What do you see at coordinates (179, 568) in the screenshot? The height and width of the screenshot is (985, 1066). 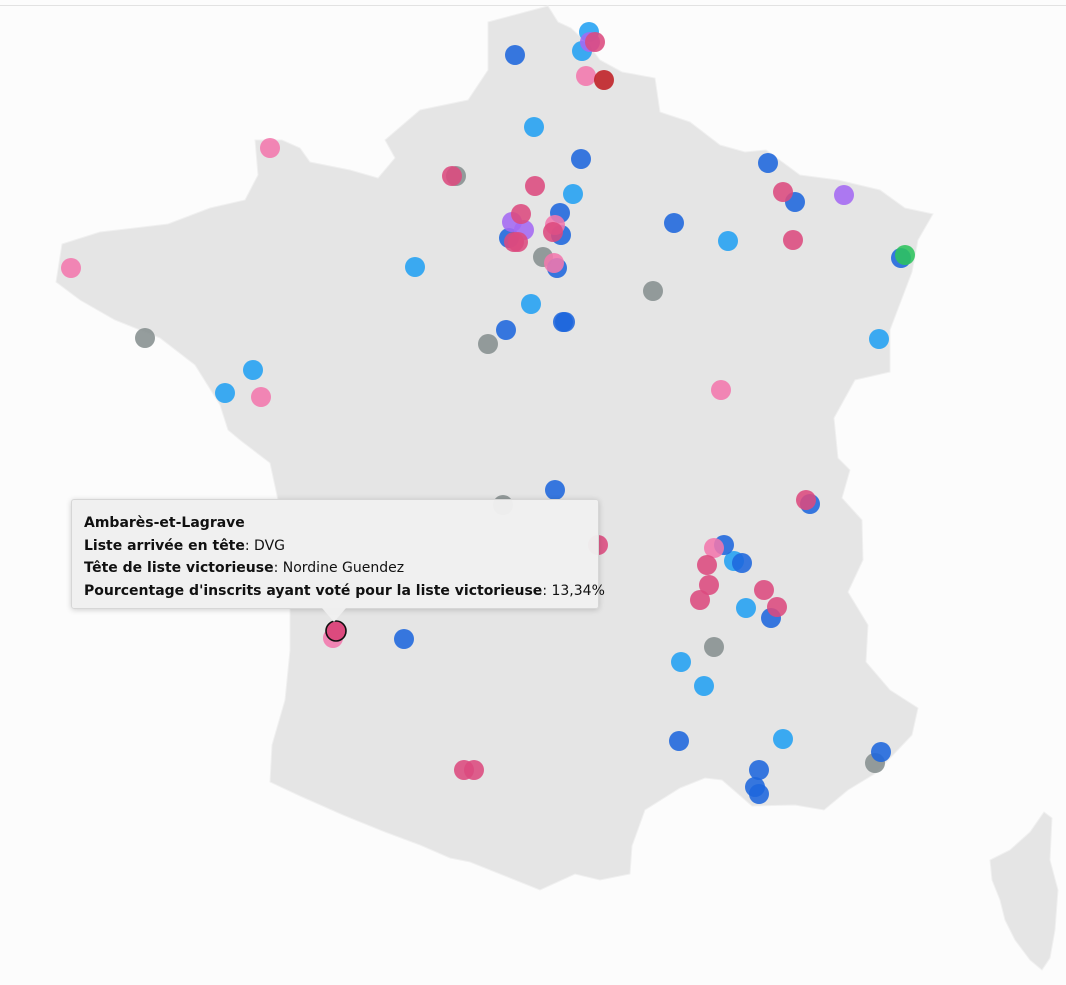 I see `tooltip-leader-label: Tête de liste victorieuse` at bounding box center [179, 568].